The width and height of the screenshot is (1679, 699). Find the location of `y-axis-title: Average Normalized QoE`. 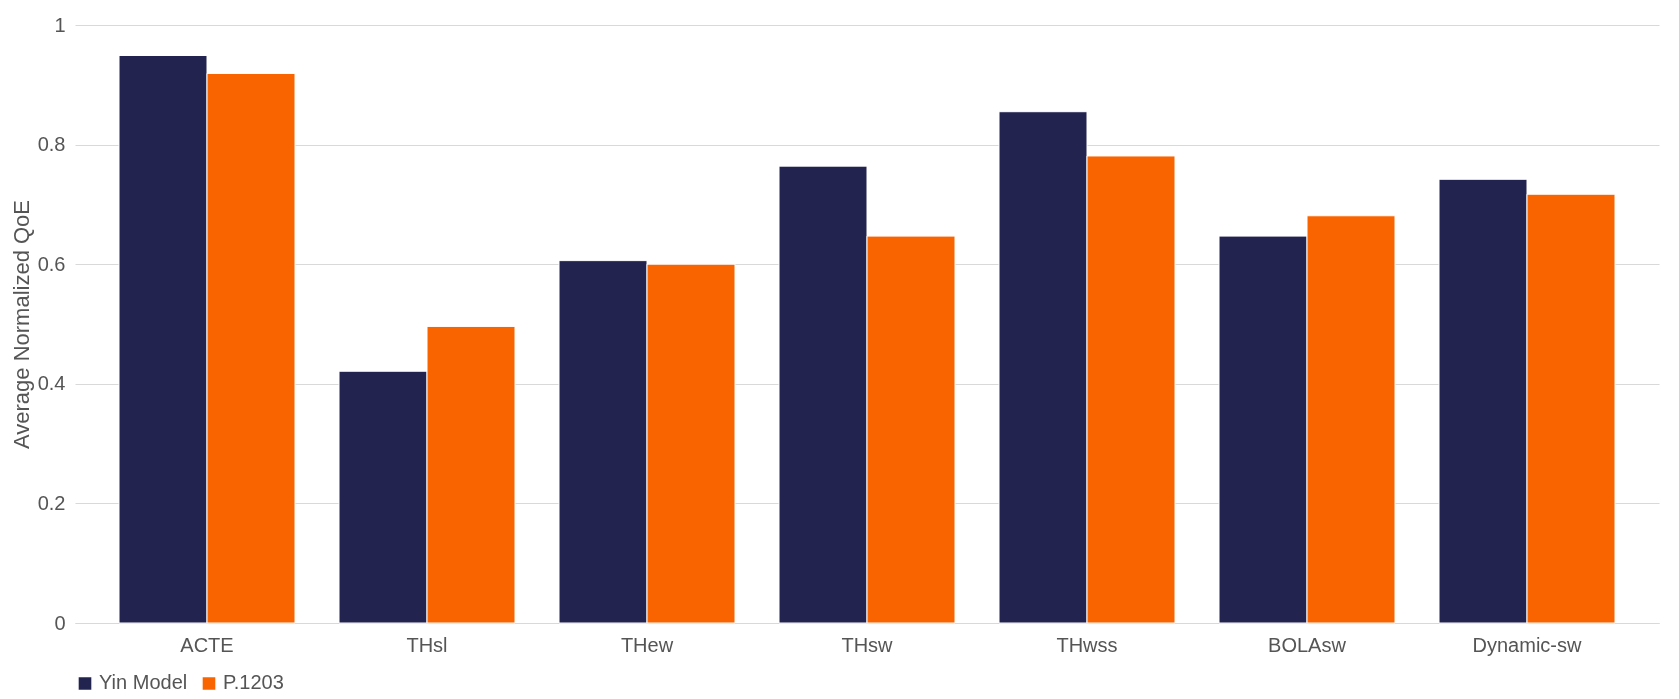

y-axis-title: Average Normalized QoE is located at coordinates (21, 324).